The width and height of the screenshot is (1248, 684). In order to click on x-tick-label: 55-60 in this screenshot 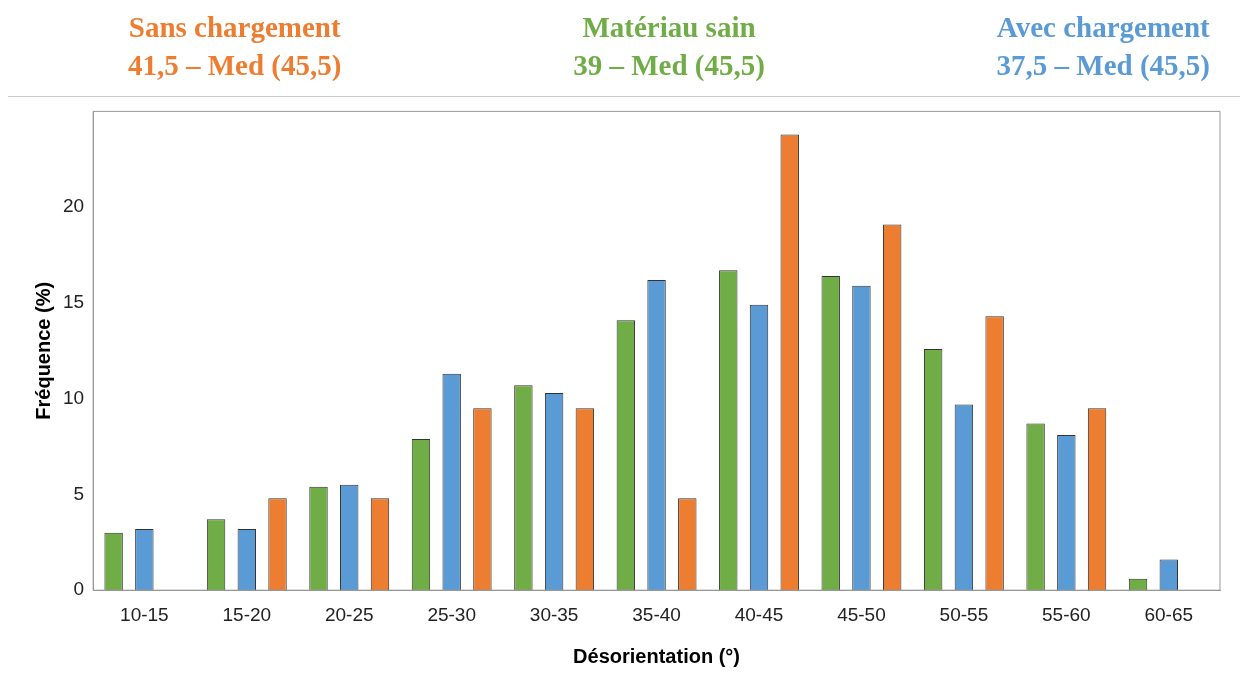, I will do `click(1066, 614)`.